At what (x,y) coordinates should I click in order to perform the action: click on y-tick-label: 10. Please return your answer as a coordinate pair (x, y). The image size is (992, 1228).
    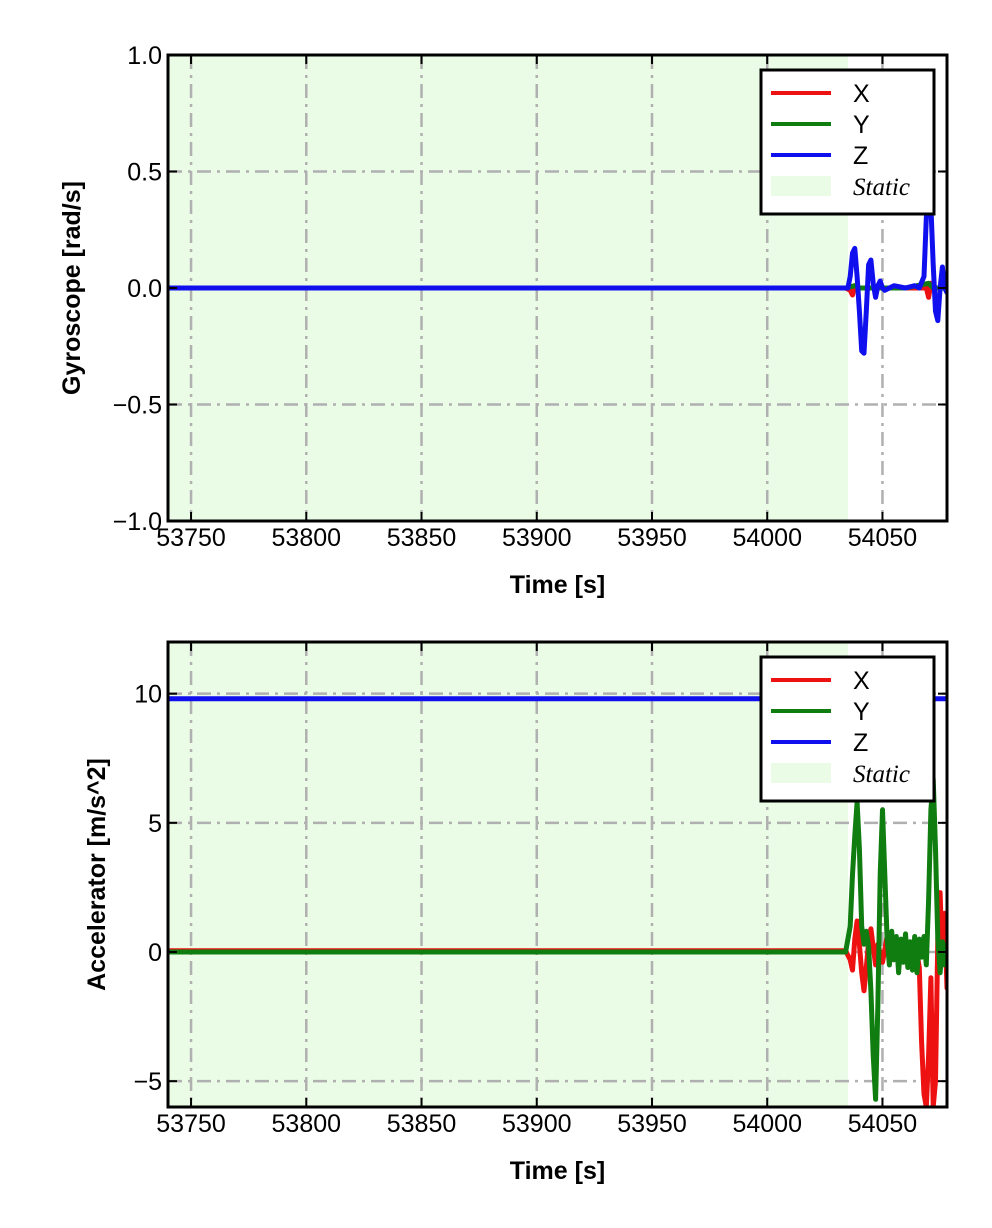
    Looking at the image, I should click on (148, 695).